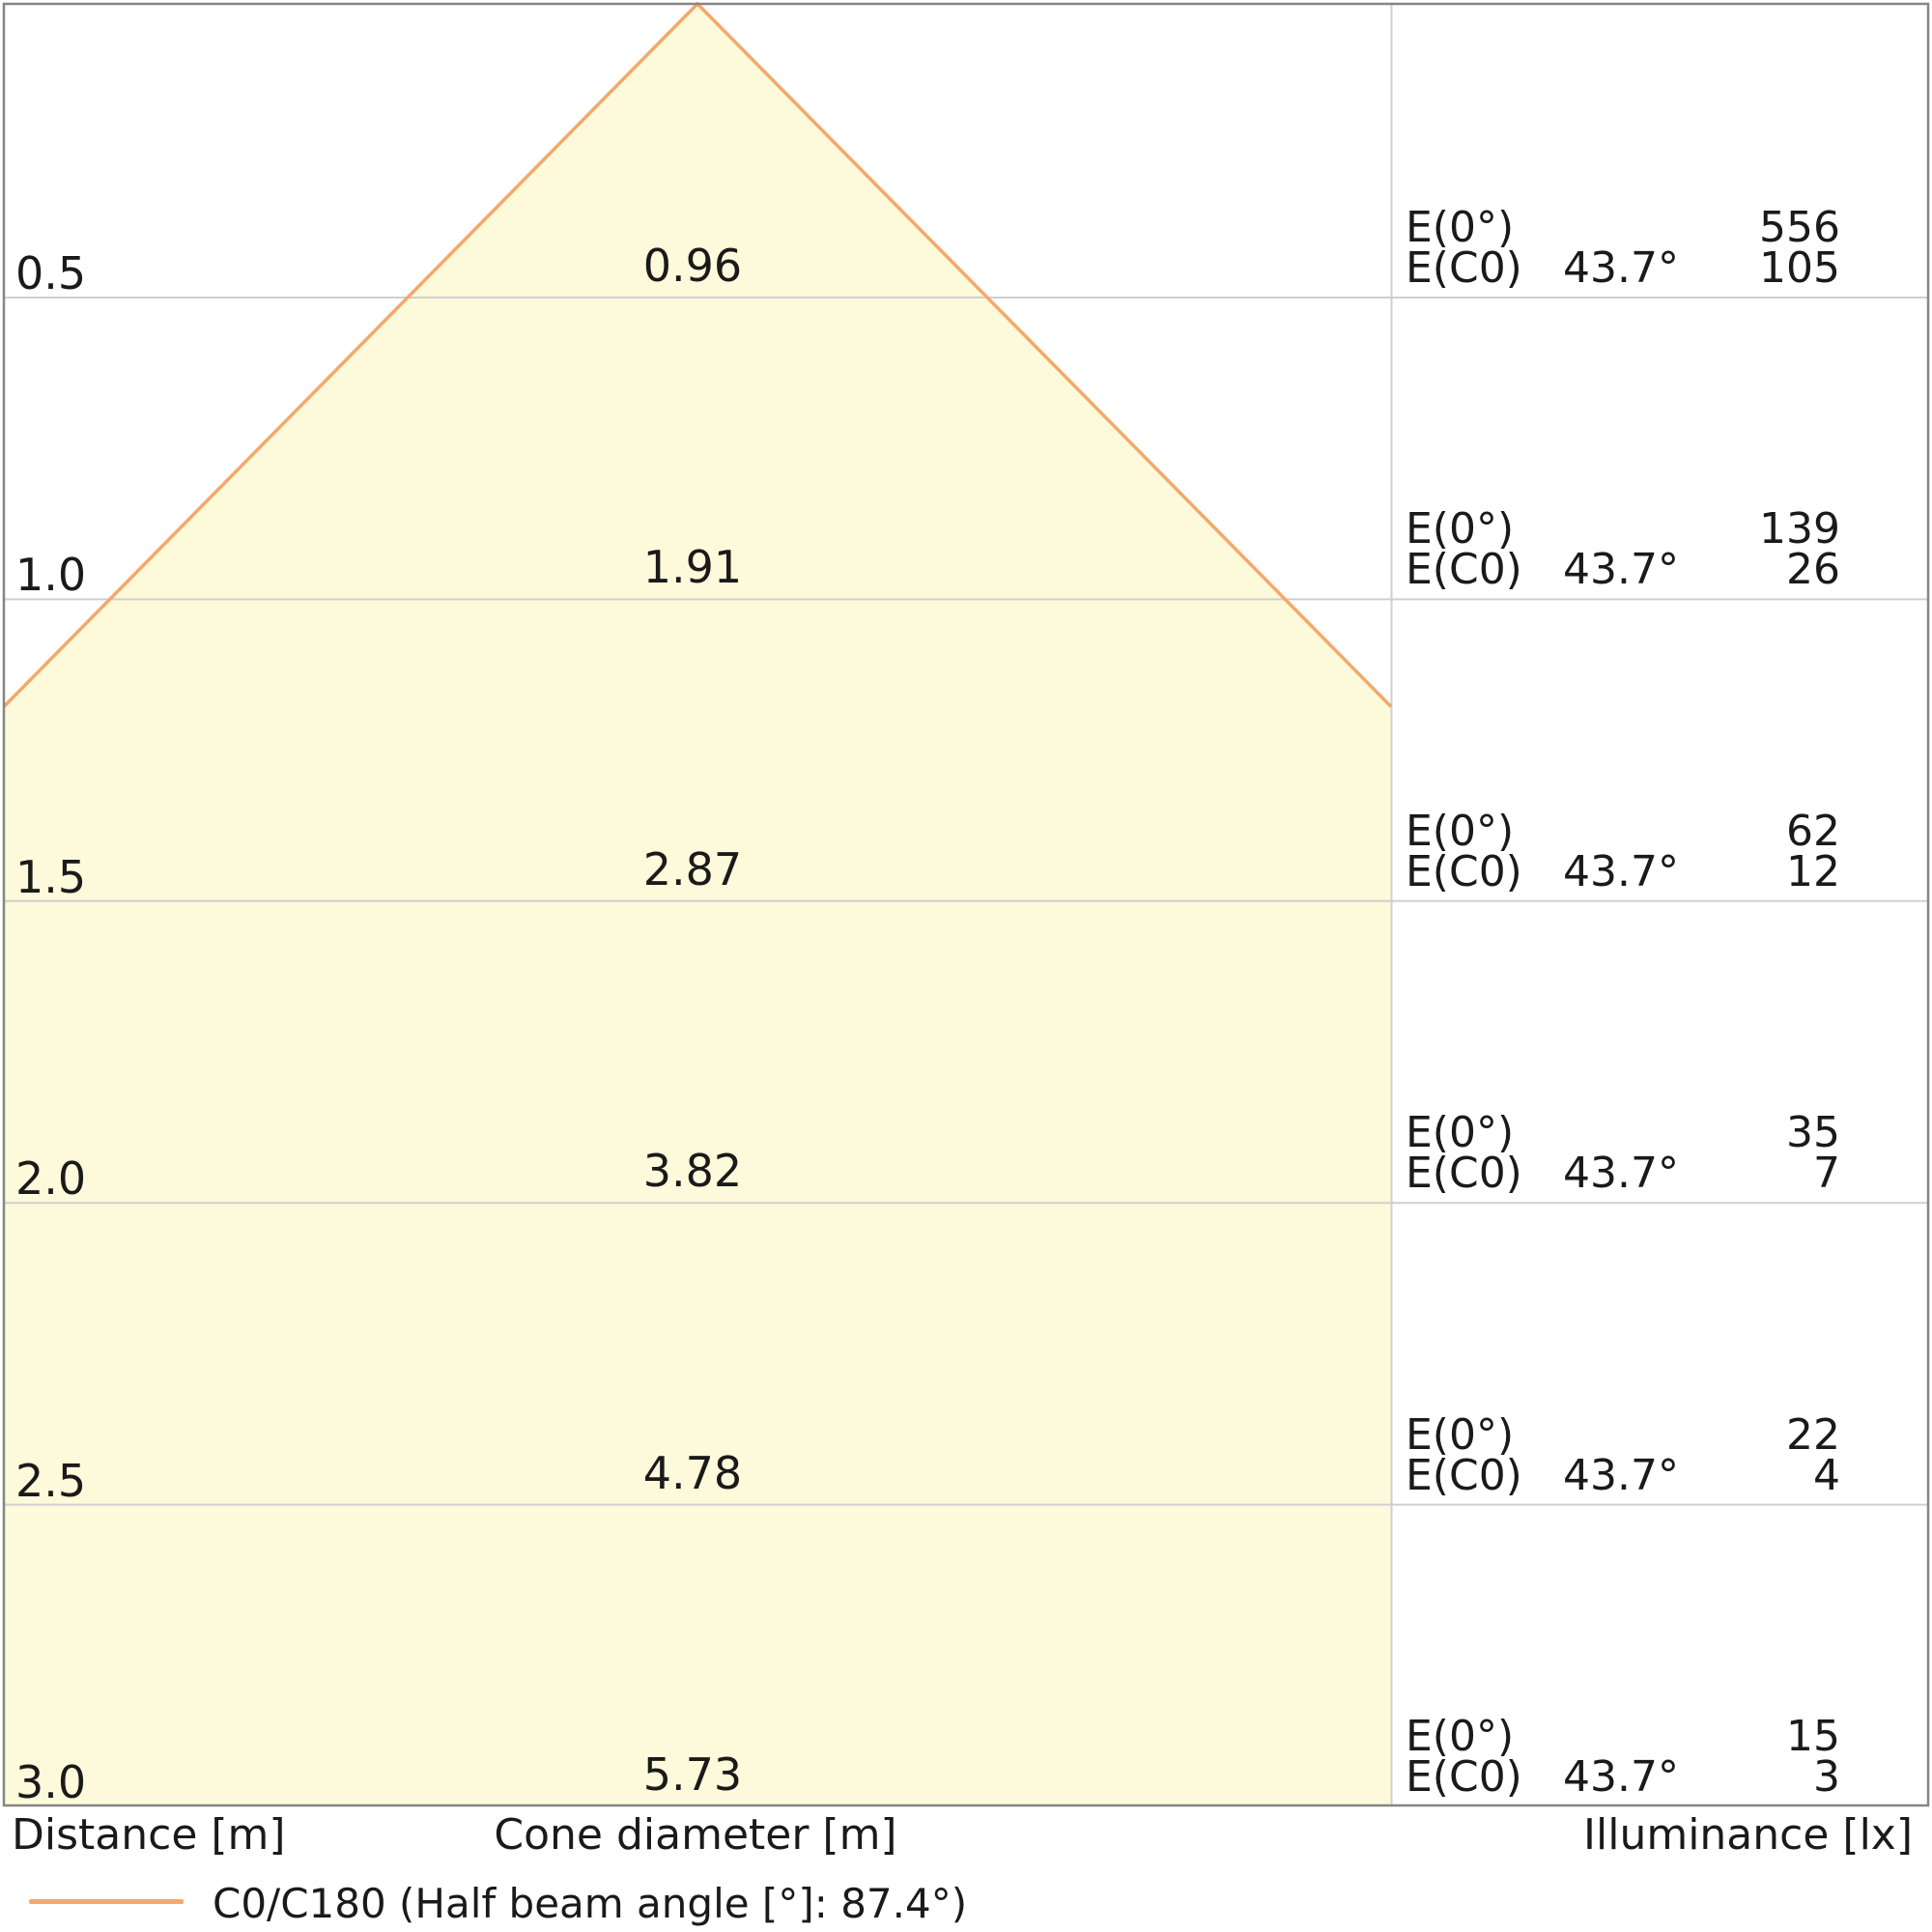  I want to click on distance-tick-label: 0.5, so click(51, 273).